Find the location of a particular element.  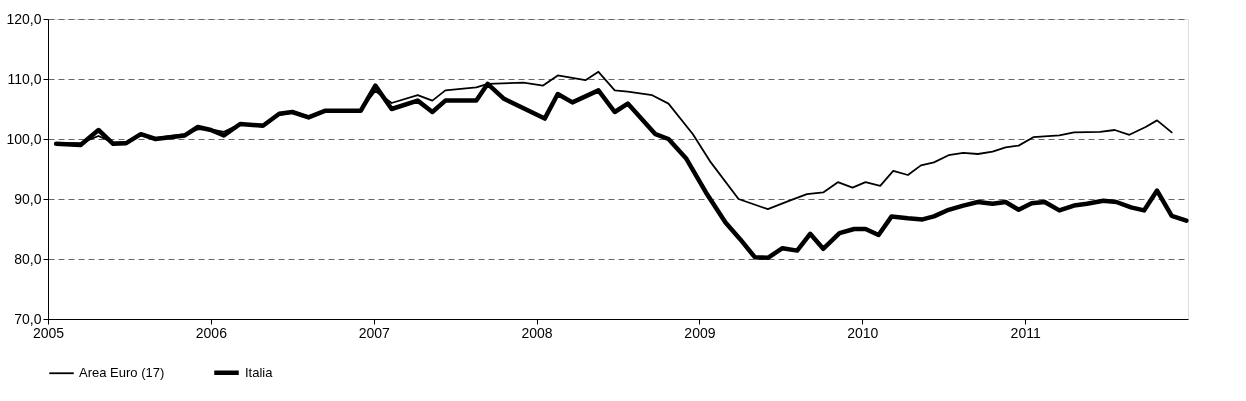

x-tick-label: 2005 is located at coordinates (48, 332).